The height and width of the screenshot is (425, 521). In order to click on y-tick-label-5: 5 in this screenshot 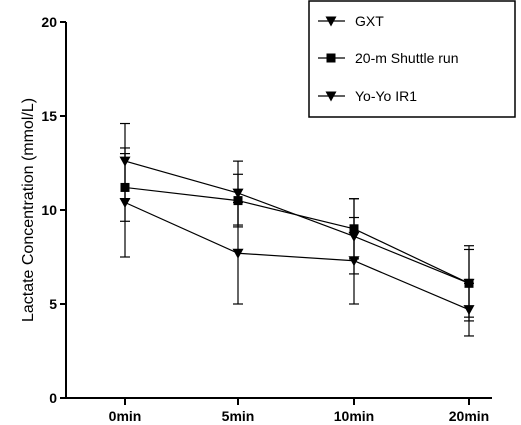, I will do `click(53, 304)`.